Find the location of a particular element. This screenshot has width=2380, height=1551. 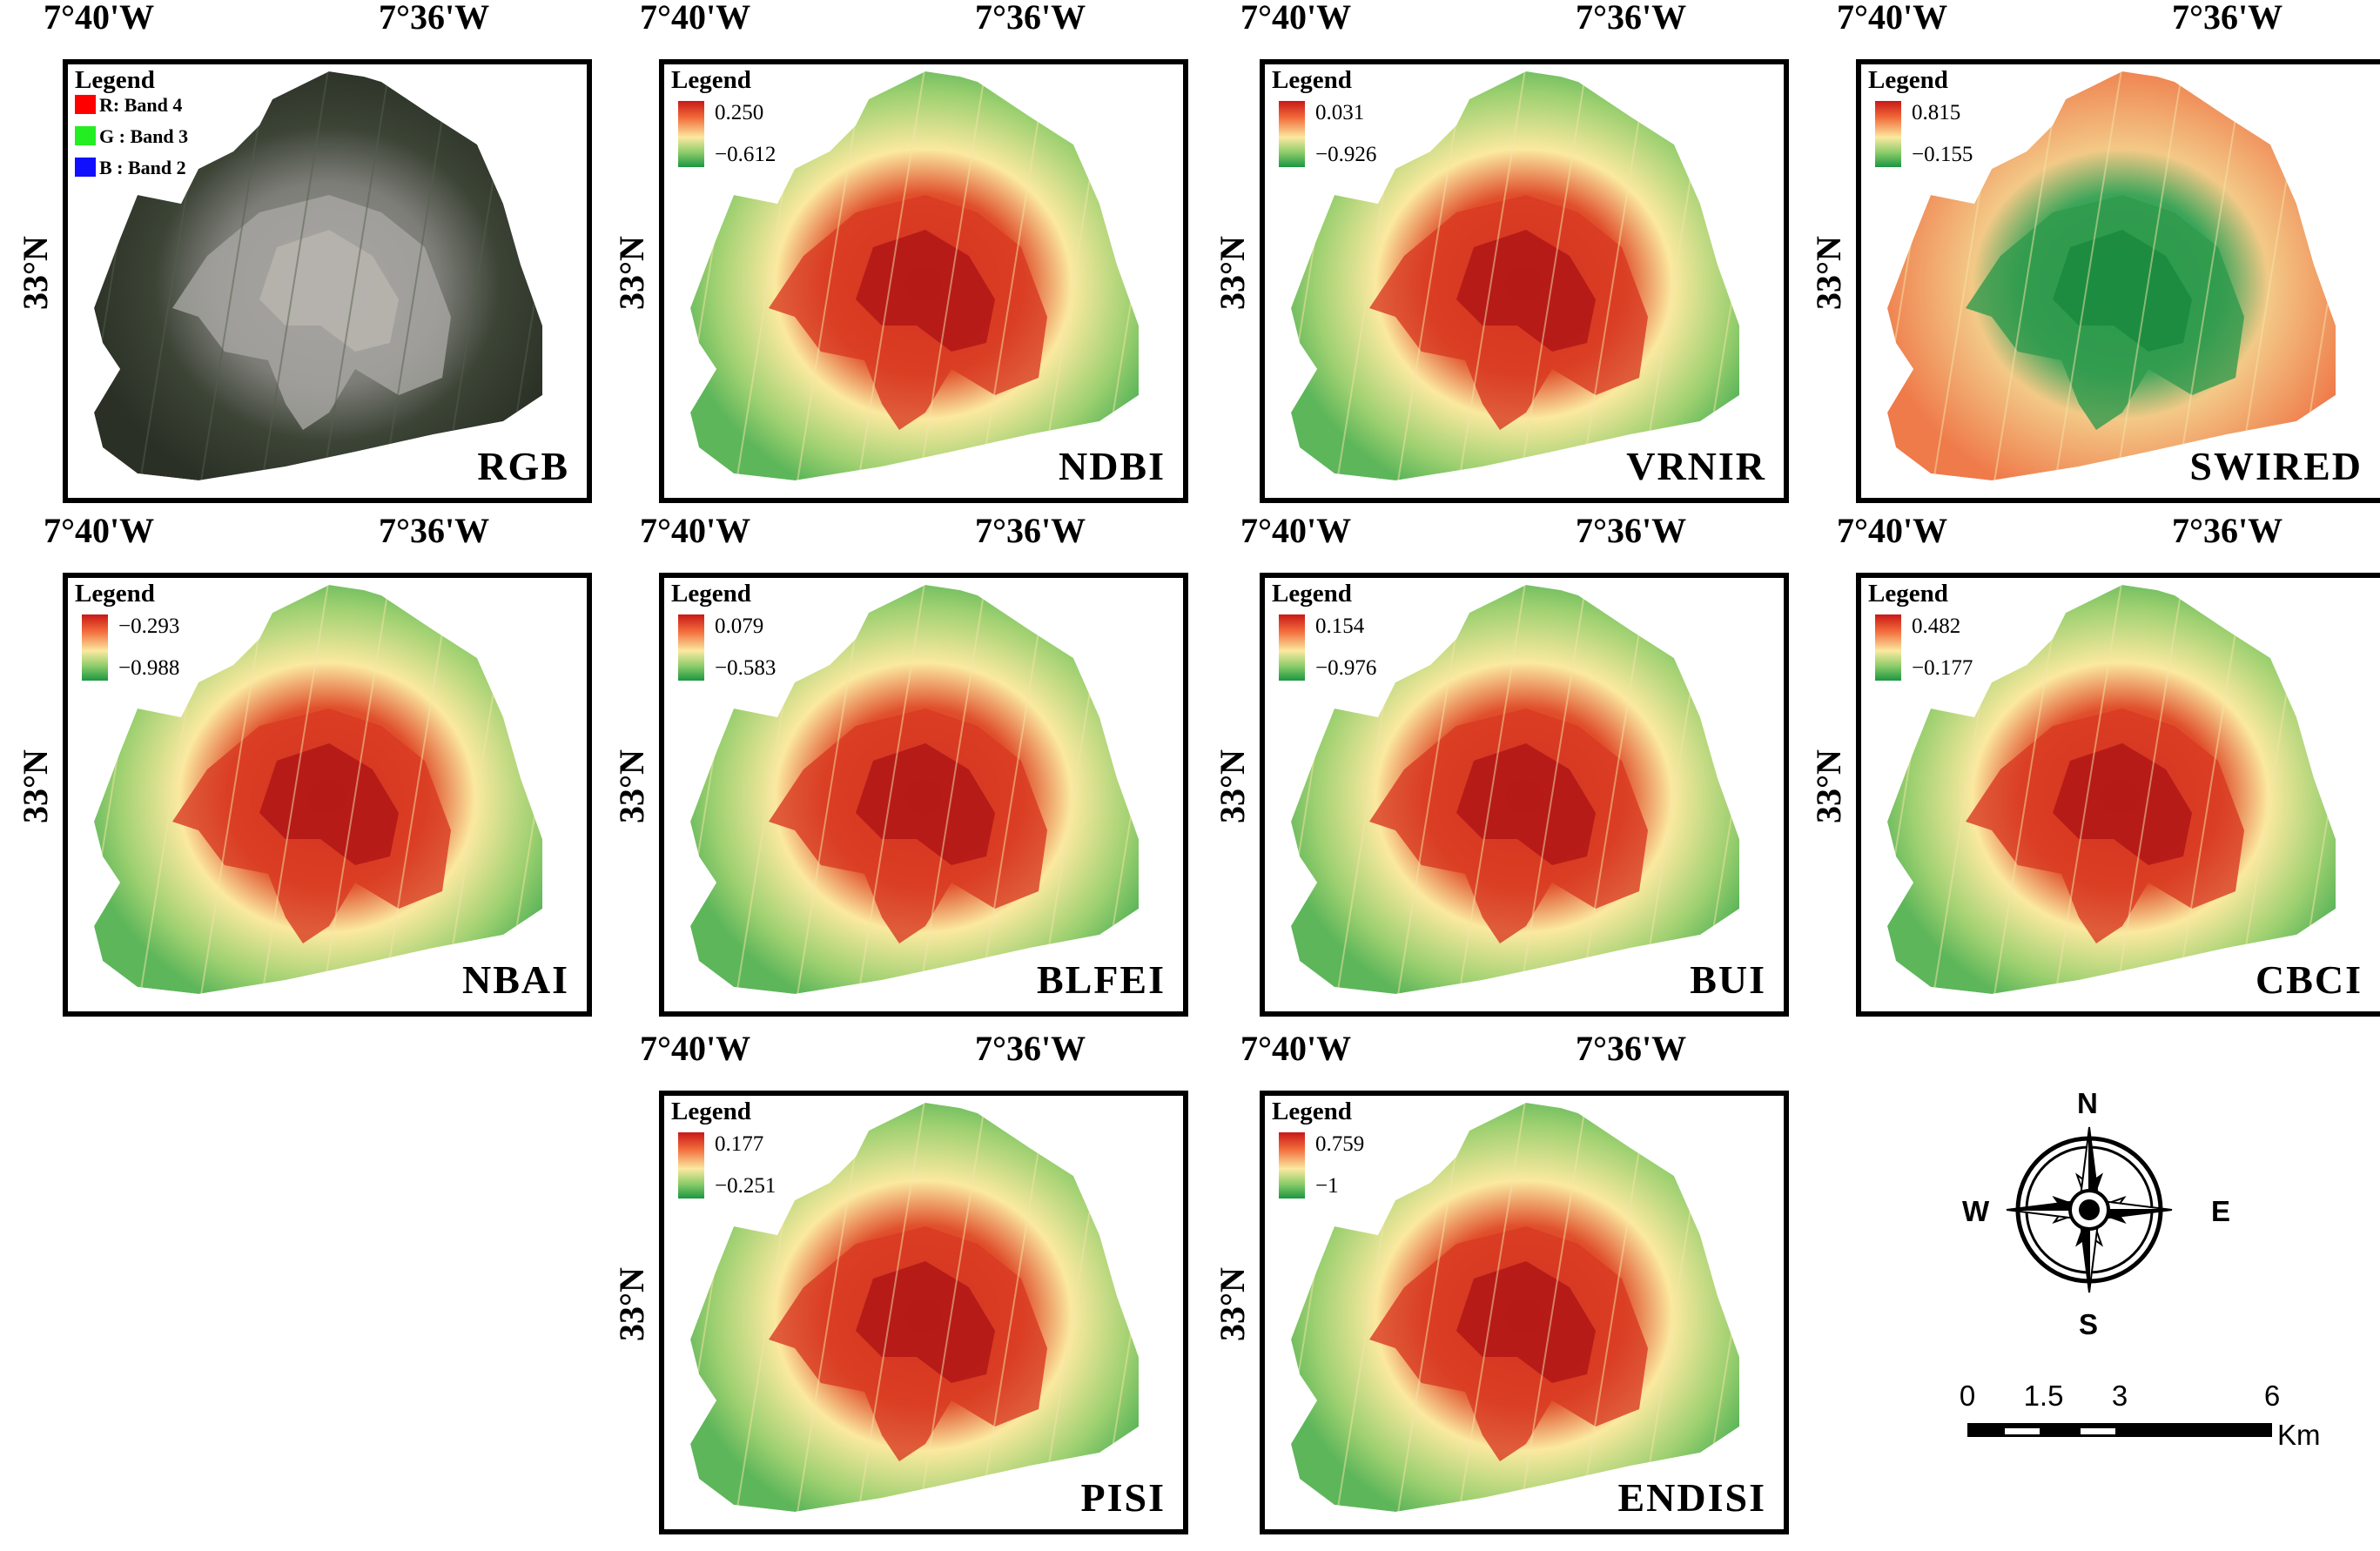

map-frame: Legend 0.250 −0.612 NDBI is located at coordinates (923, 281).